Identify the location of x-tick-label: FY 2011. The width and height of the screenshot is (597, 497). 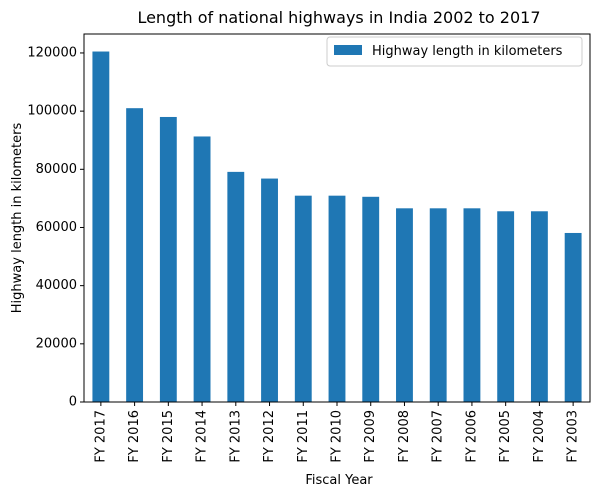
(303, 436).